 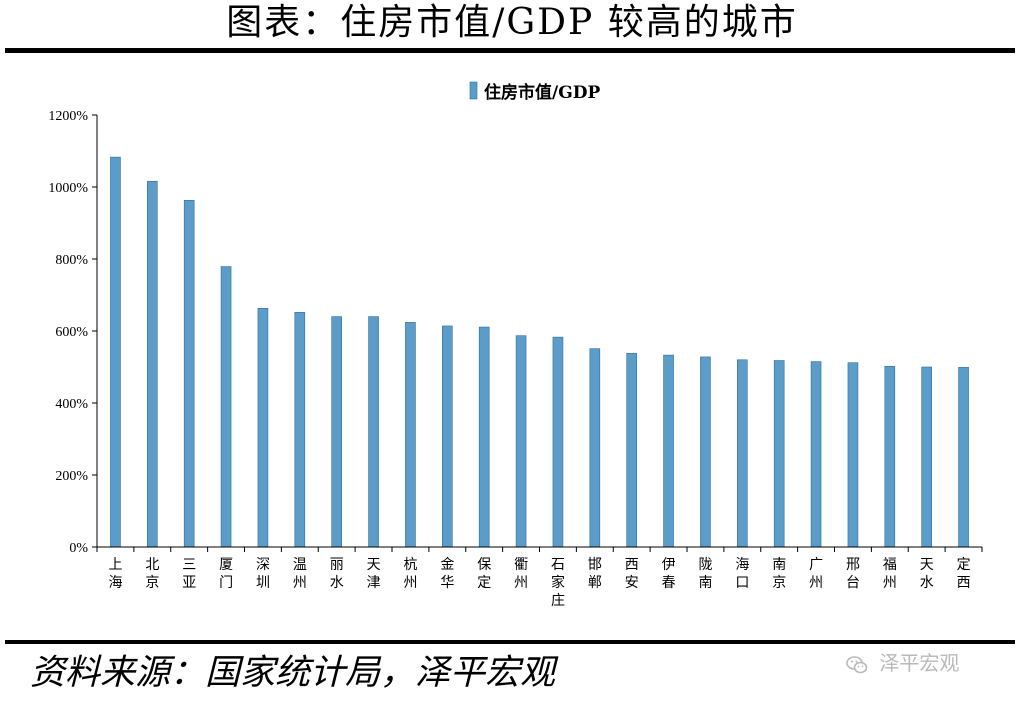 What do you see at coordinates (779, 574) in the screenshot?
I see `x-tick-label: 南京` at bounding box center [779, 574].